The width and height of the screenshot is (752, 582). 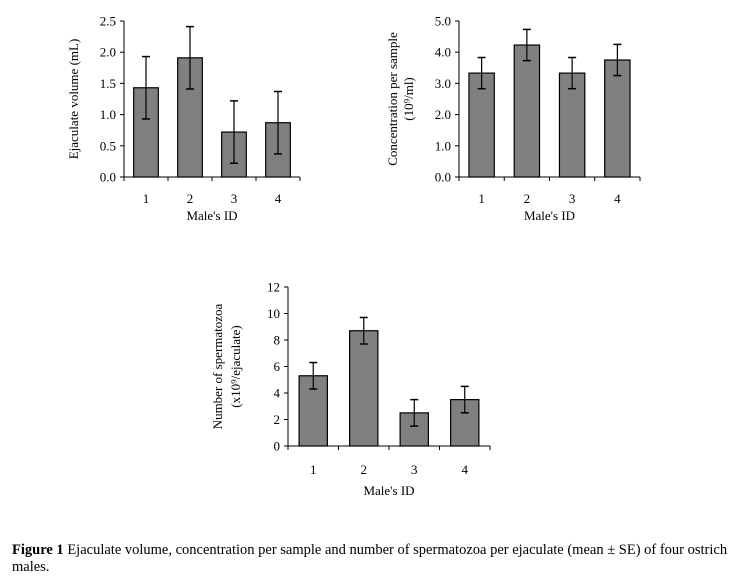 I want to click on spermatozoa-number-y-tick-label: 12, so click(x=273, y=287).